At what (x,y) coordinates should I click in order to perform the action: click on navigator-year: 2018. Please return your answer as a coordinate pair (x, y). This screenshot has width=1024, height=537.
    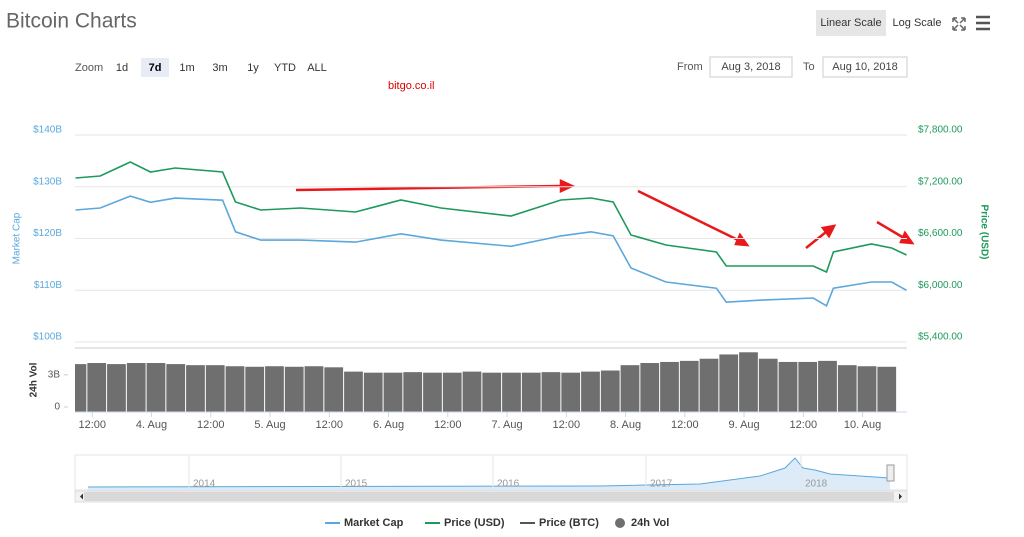
    Looking at the image, I should click on (816, 484).